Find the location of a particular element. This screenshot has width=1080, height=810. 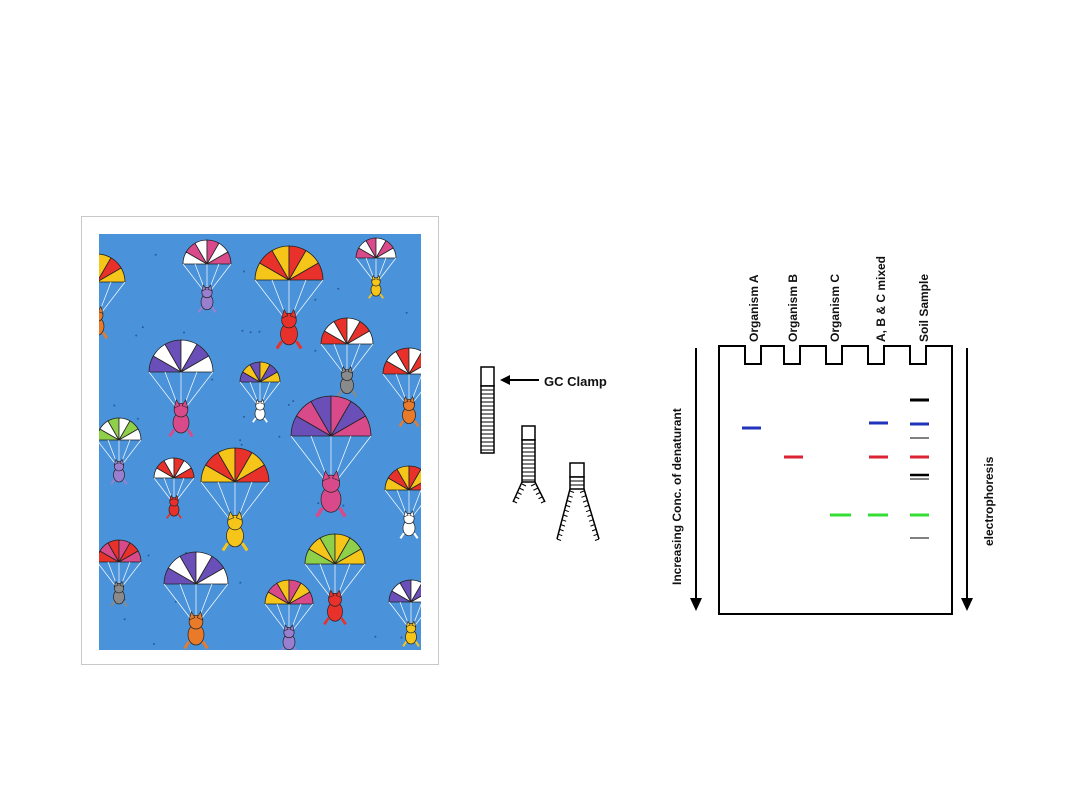

lane-label-mixed: A, B & C mixed is located at coordinates (881, 299).